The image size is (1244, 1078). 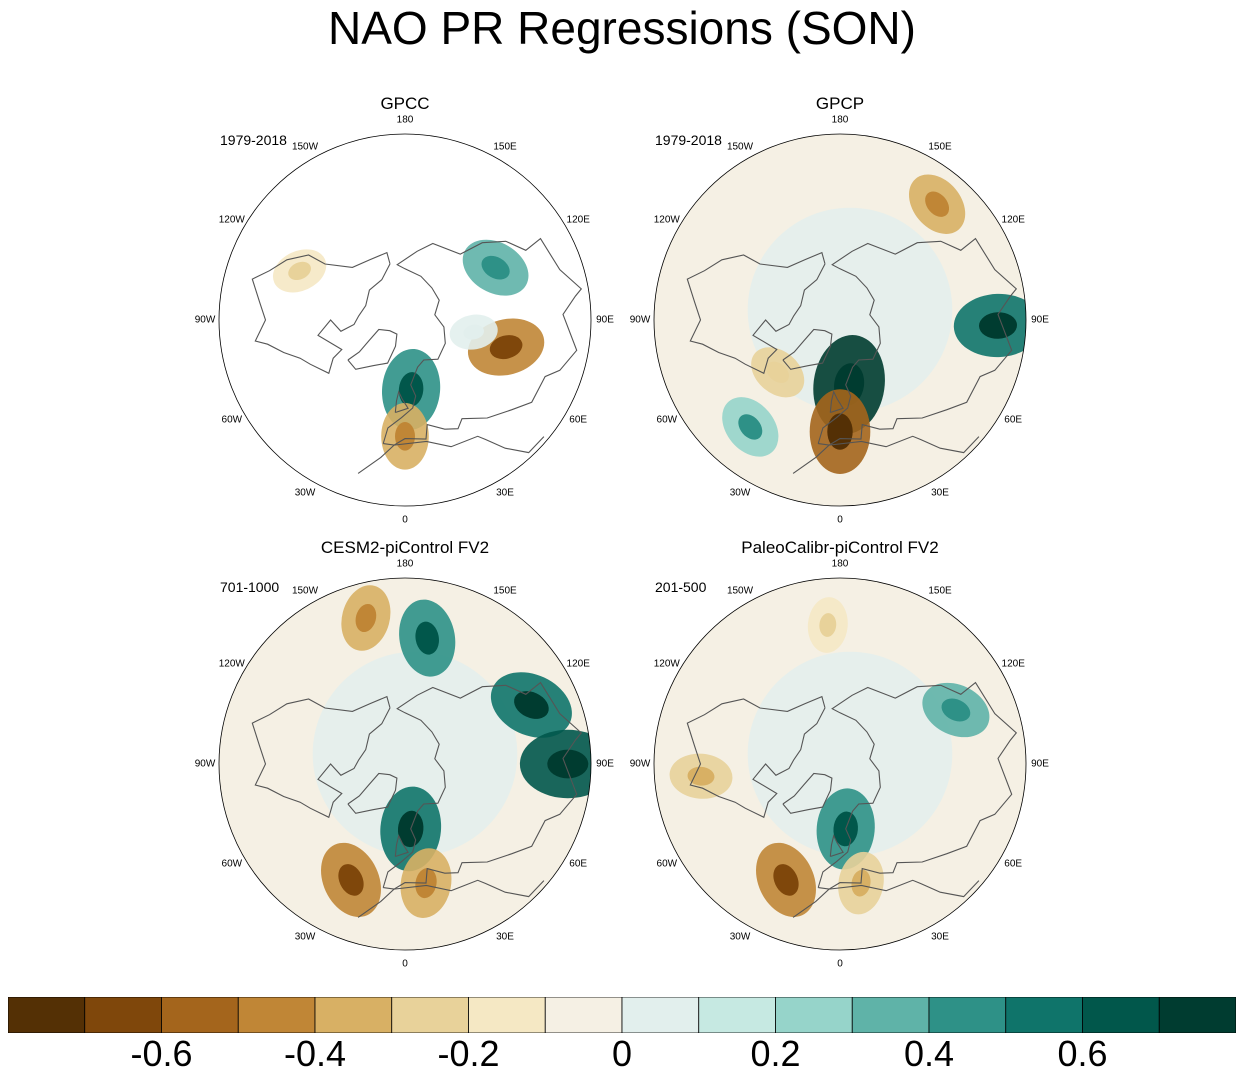 I want to click on colorbar, so click(x=622, y=1015).